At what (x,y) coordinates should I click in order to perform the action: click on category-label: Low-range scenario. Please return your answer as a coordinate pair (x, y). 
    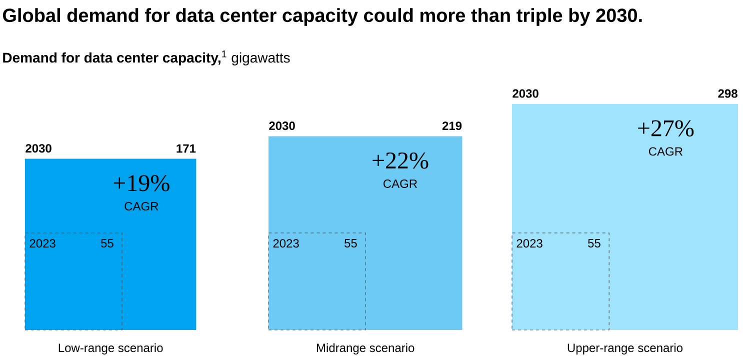
    Looking at the image, I should click on (110, 348).